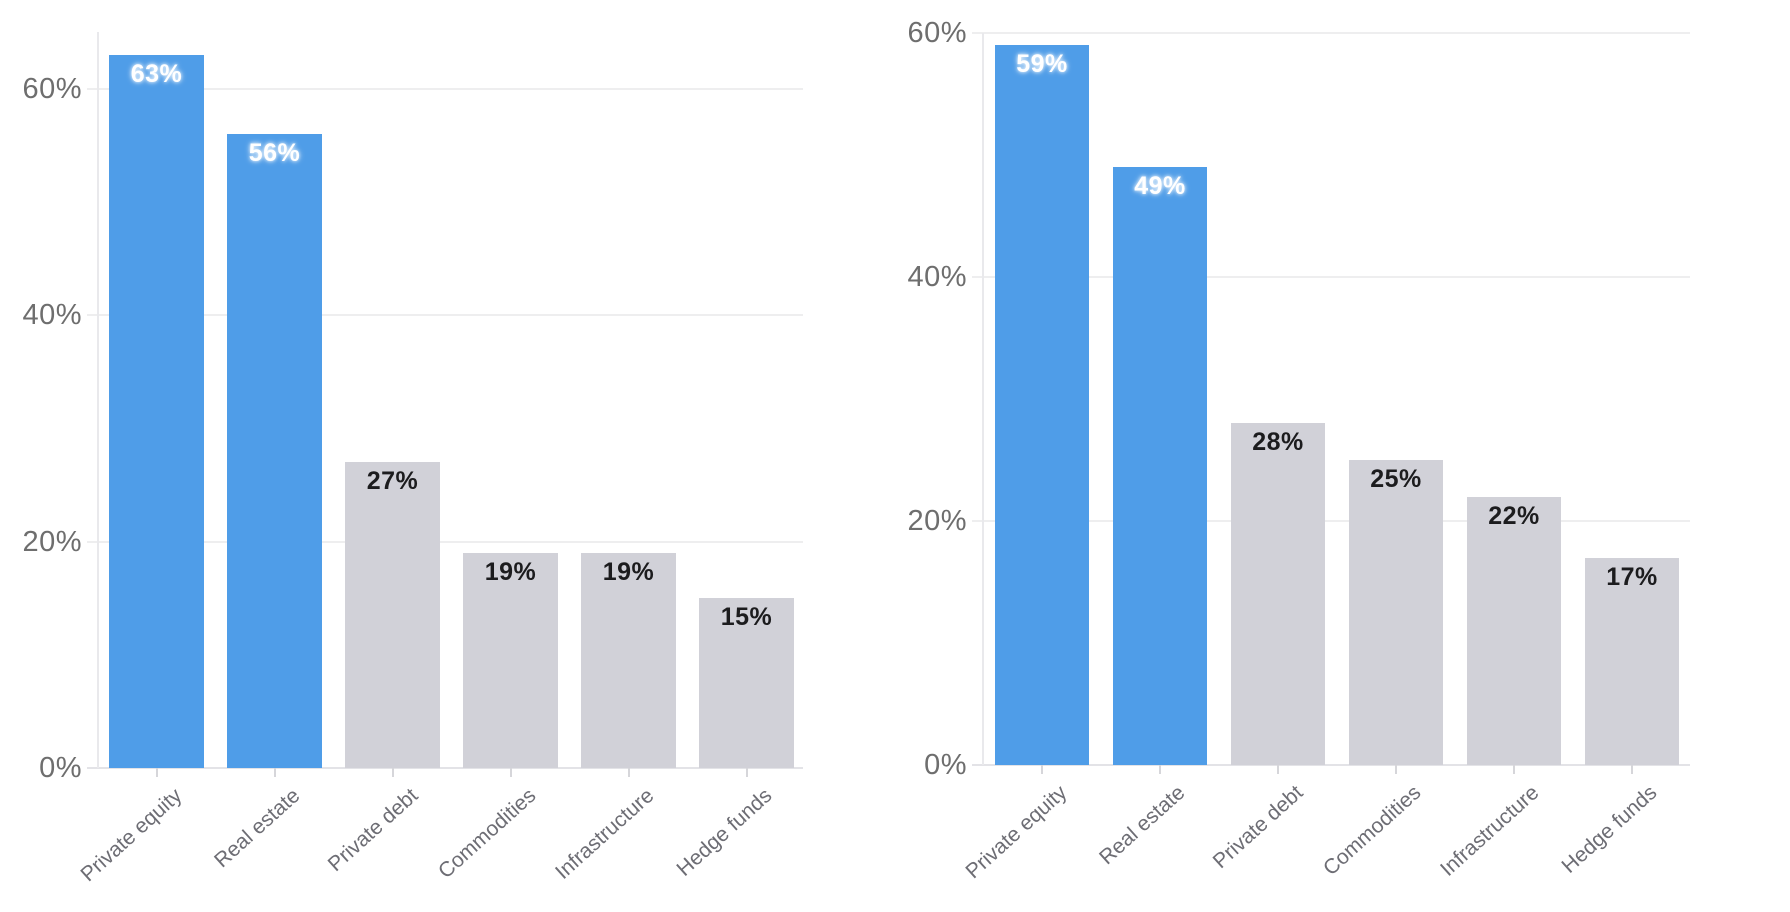 Image resolution: width=1790 pixels, height=912 pixels. I want to click on bar-value-label: 63%, so click(156, 73).